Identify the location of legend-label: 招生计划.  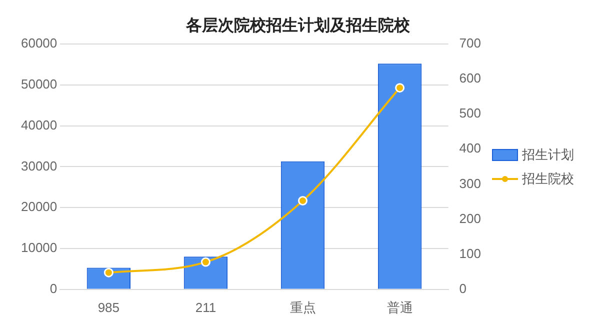
(548, 155).